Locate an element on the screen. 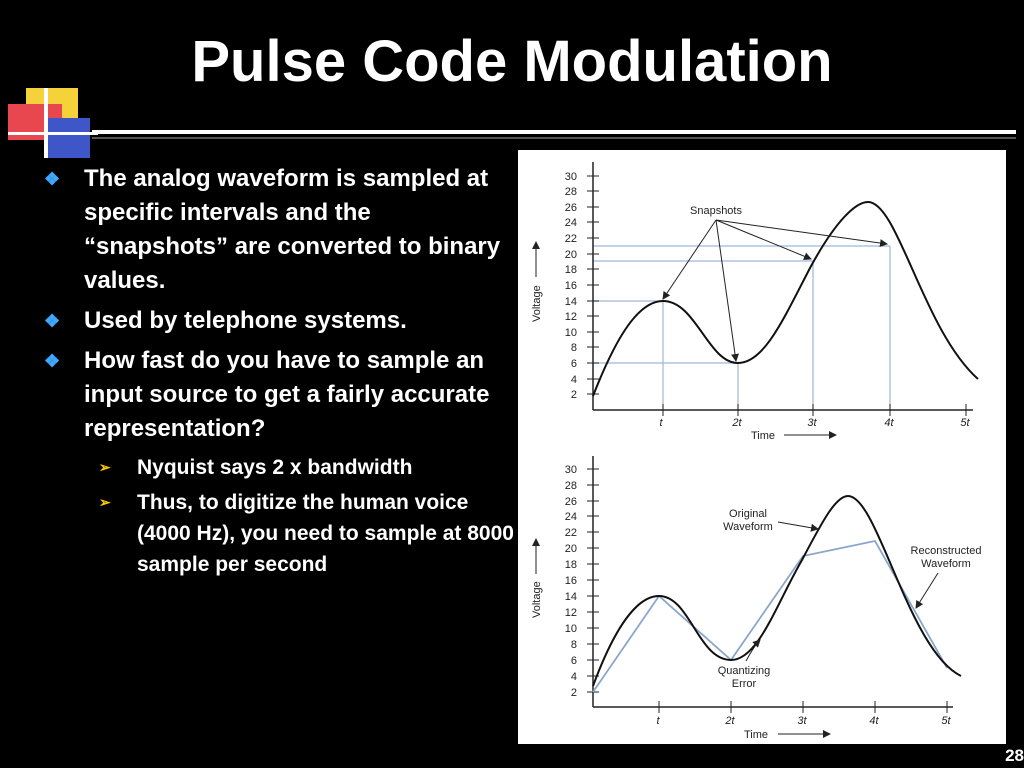 The width and height of the screenshot is (1024, 768). original-label: Waveform is located at coordinates (748, 527).